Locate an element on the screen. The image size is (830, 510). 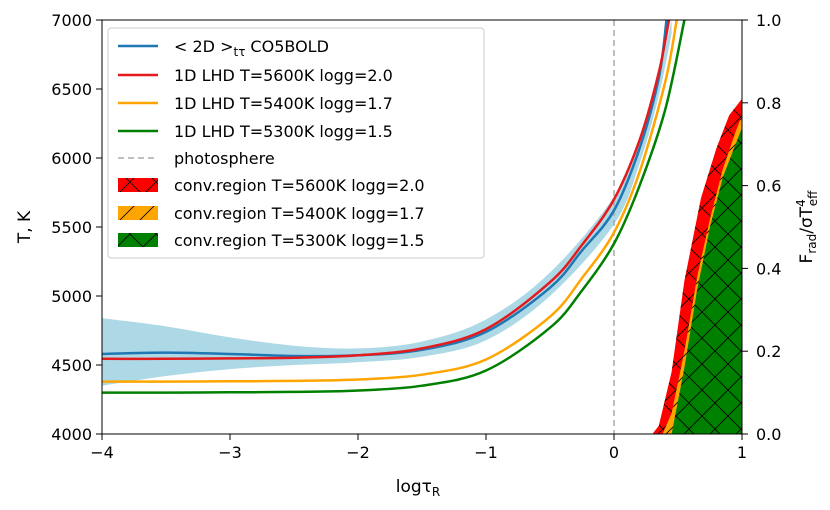
x-axis-label: logτR is located at coordinates (418, 488).